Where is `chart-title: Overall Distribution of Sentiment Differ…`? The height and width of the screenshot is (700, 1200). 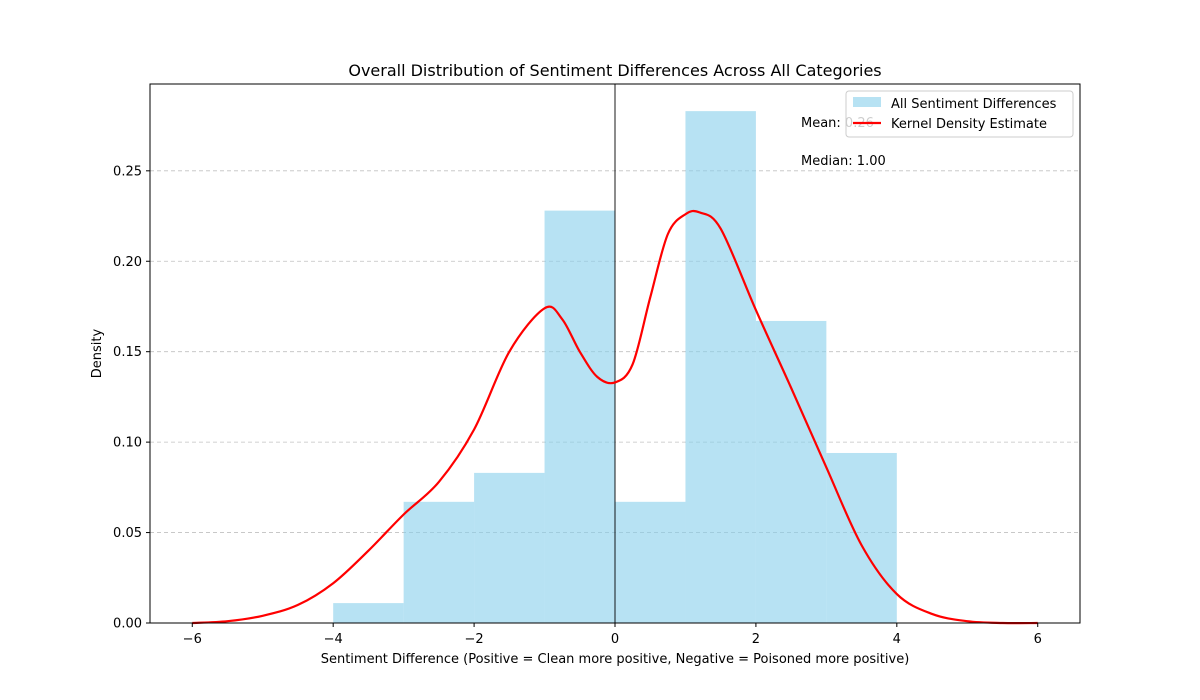 chart-title: Overall Distribution of Sentiment Differ… is located at coordinates (614, 70).